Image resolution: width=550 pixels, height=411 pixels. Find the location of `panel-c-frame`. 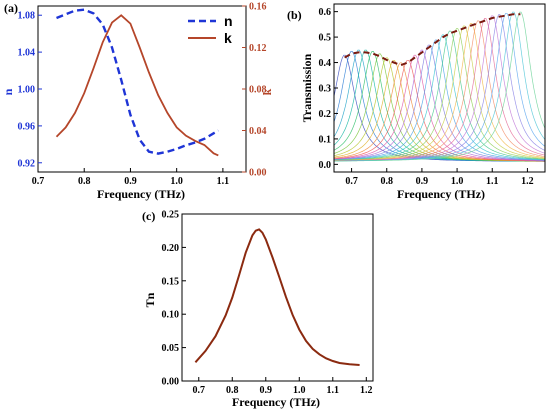

panel-c-frame is located at coordinates (277, 297).